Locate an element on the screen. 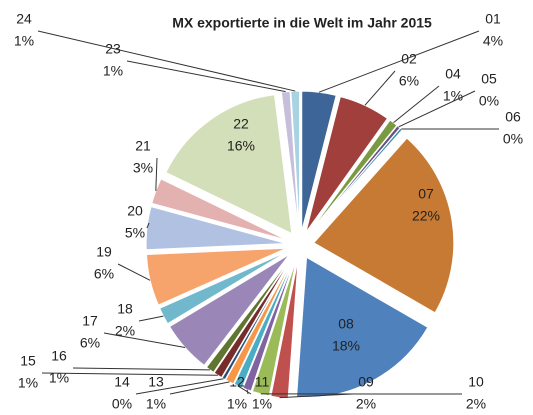 This screenshot has width=533, height=415. slice-label: 4% is located at coordinates (493, 41).